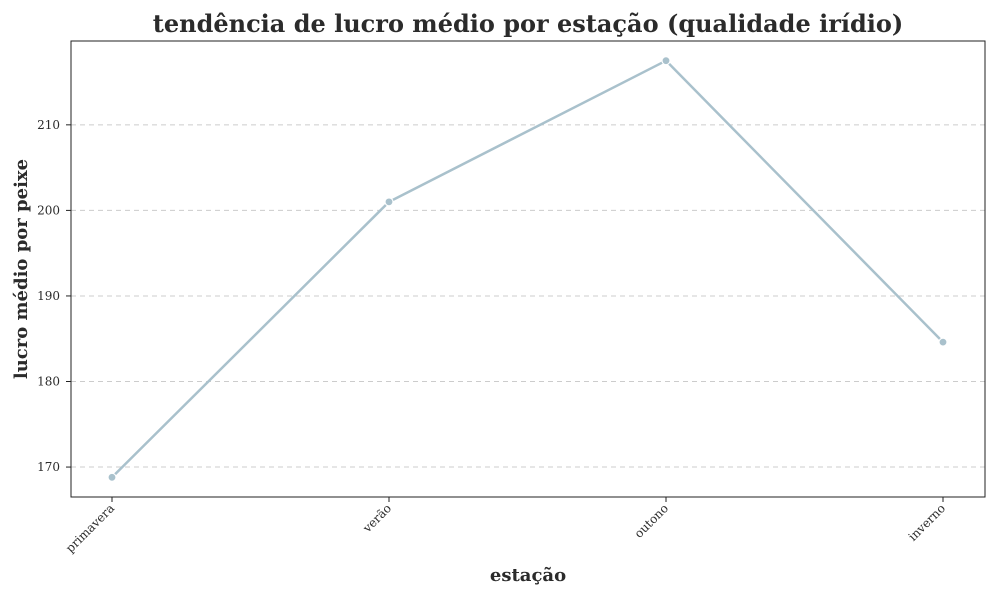 The height and width of the screenshot is (600, 1000). I want to click on x-tick-label: verão, so click(376, 518).